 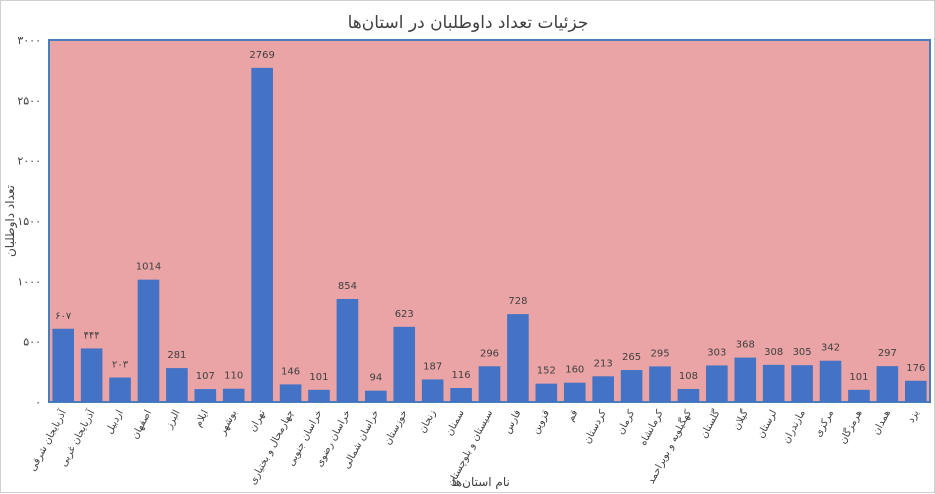 What do you see at coordinates (541, 422) in the screenshot?
I see `x-tick-label: قزوین` at bounding box center [541, 422].